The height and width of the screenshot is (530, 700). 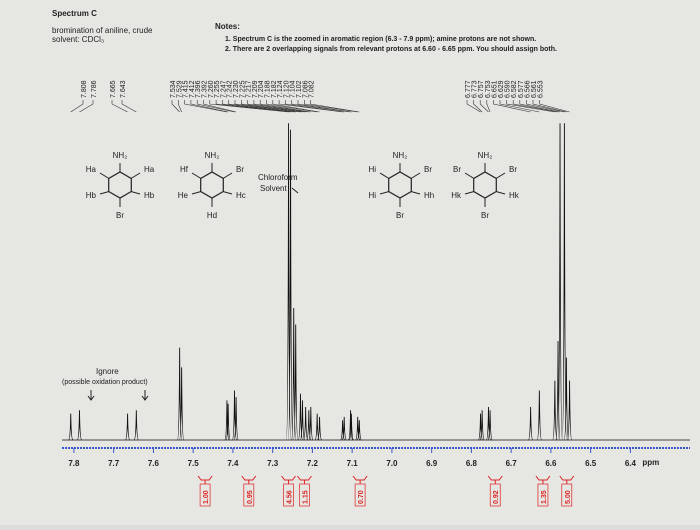 I want to click on x-tick-label: 7.4, so click(x=233, y=463).